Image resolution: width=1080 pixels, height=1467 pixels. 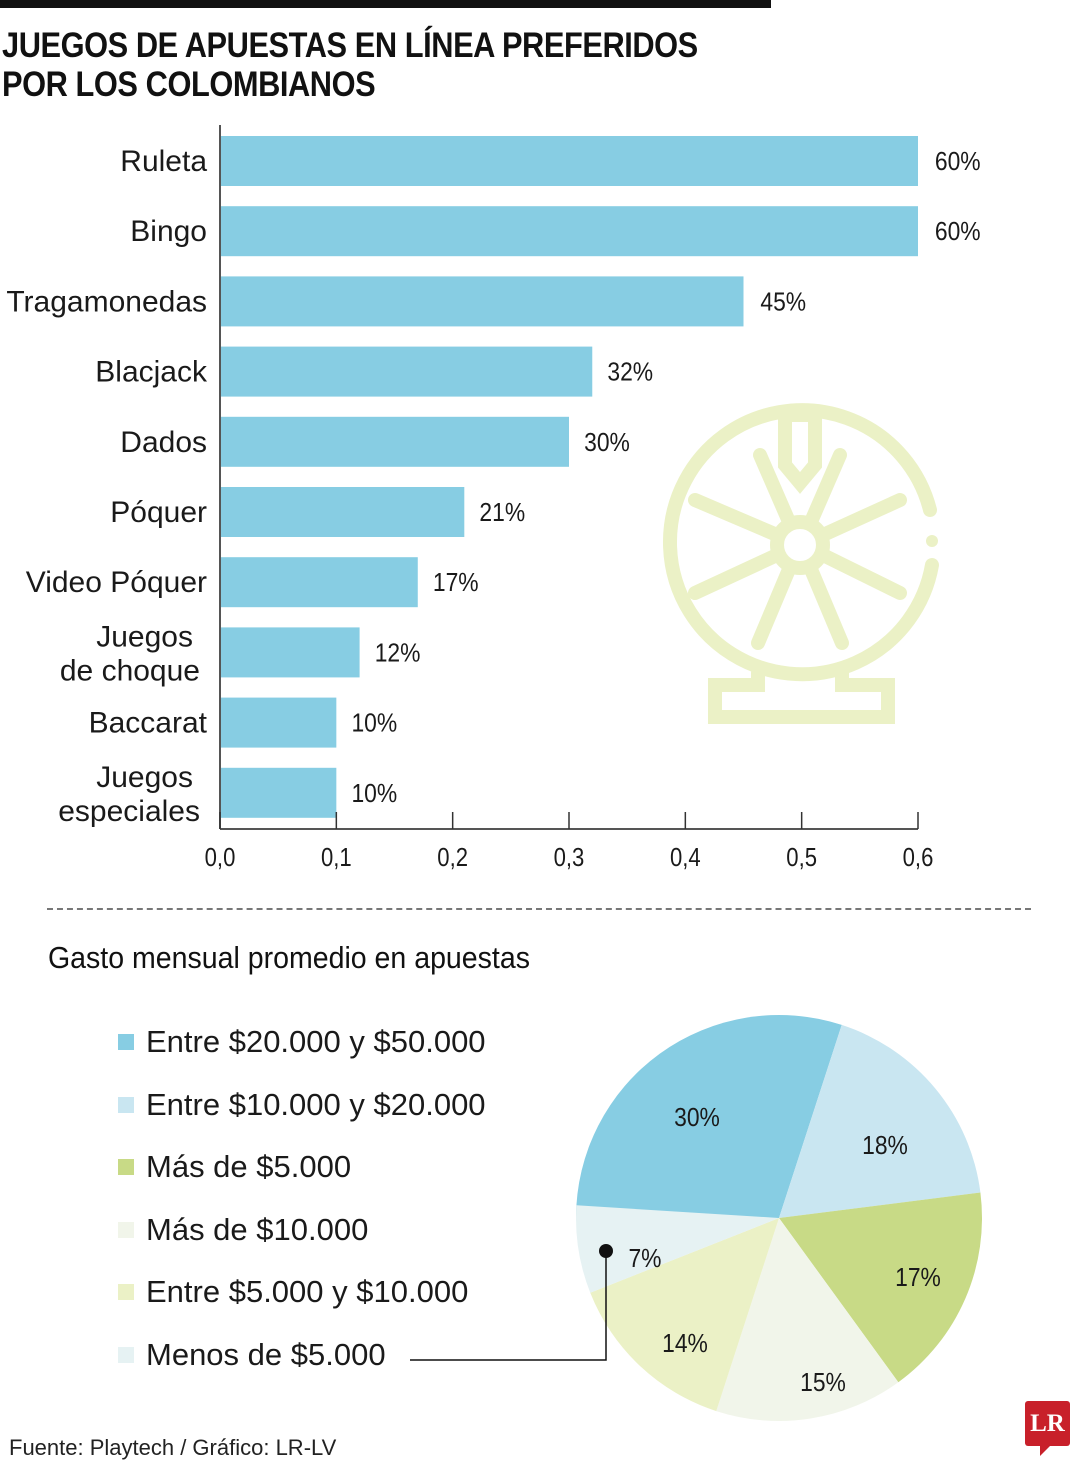 I want to click on x-tick-label: 0,3, so click(x=569, y=857).